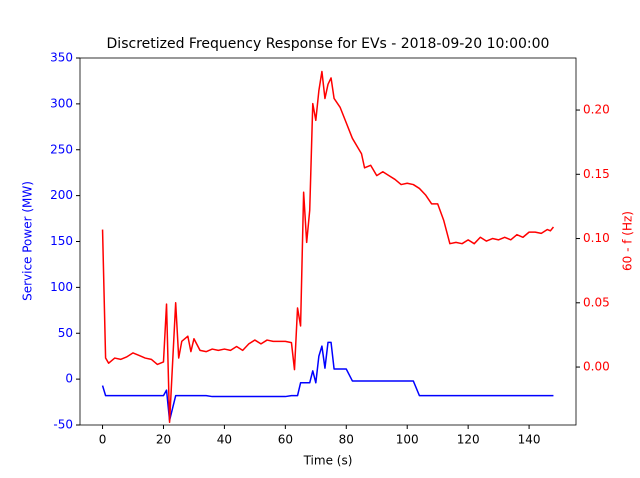 This screenshot has width=640, height=478. Describe the element at coordinates (61, 149) in the screenshot. I see `y-tick-label: 250` at that location.